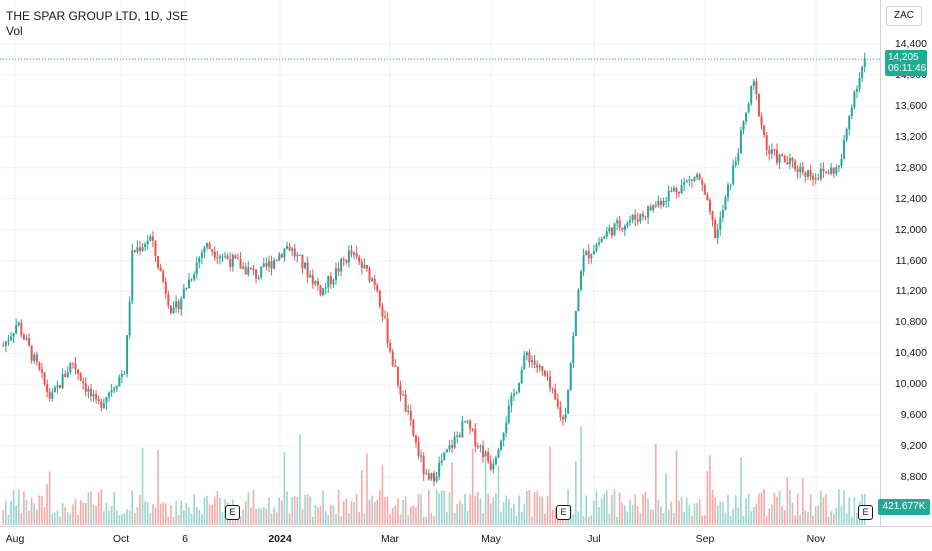 This screenshot has width=932, height=551. I want to click on time-axis: Aug Oct 6 2024 Mar May Jul Sep Nov, so click(466, 538).